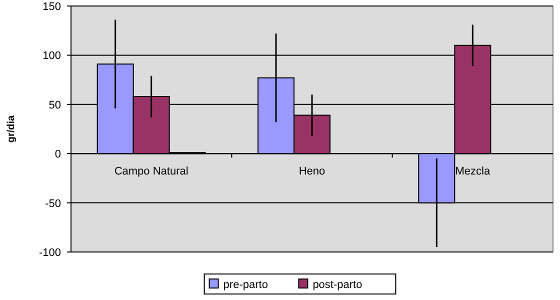 Image resolution: width=560 pixels, height=300 pixels. I want to click on x-tick-label: Mezcla, so click(473, 172).